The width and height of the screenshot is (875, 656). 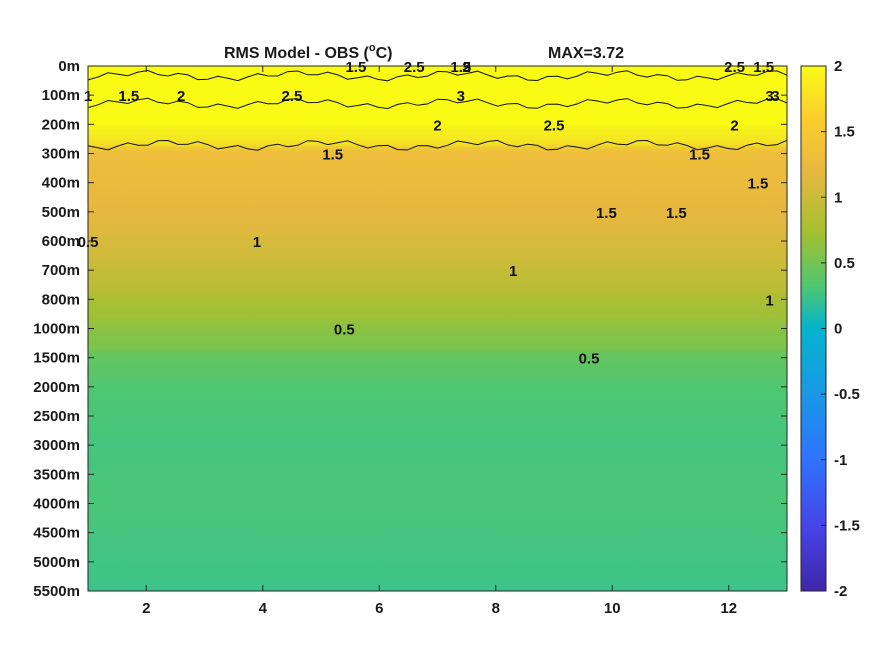 I want to click on y-tick-label: 2000m, so click(x=56, y=387).